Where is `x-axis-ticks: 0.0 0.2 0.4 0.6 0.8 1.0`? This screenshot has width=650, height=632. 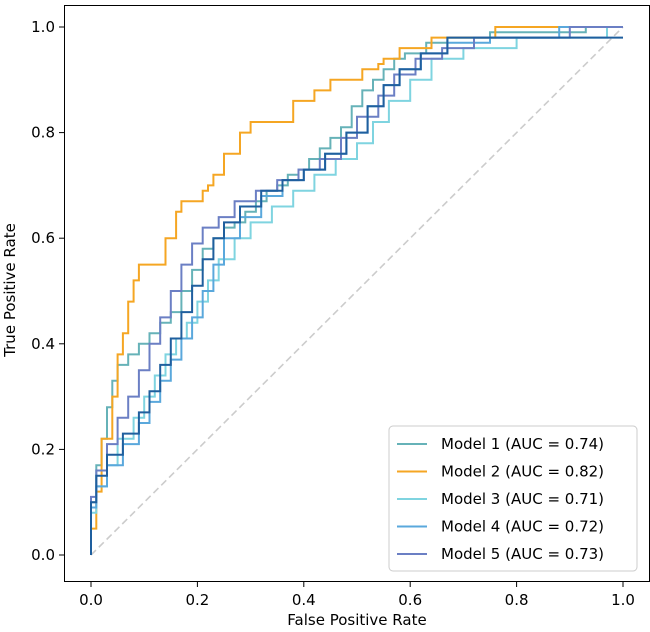 x-axis-ticks: 0.0 0.2 0.4 0.6 0.8 1.0 is located at coordinates (357, 595).